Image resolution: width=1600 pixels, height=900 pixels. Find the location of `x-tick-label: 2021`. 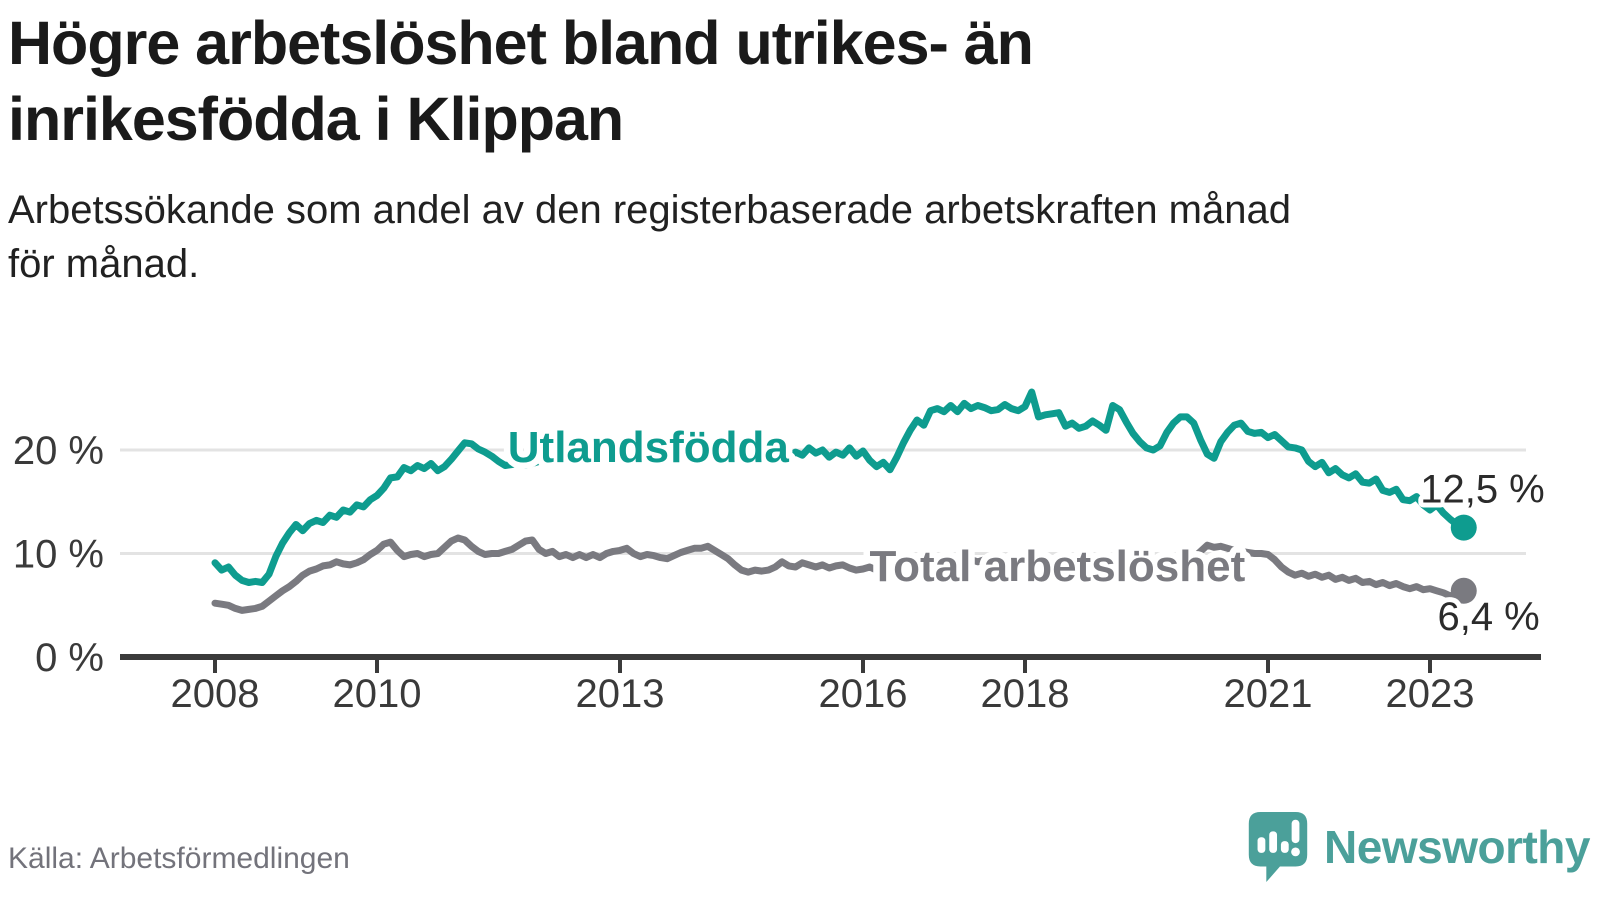

x-tick-label: 2021 is located at coordinates (1268, 694).